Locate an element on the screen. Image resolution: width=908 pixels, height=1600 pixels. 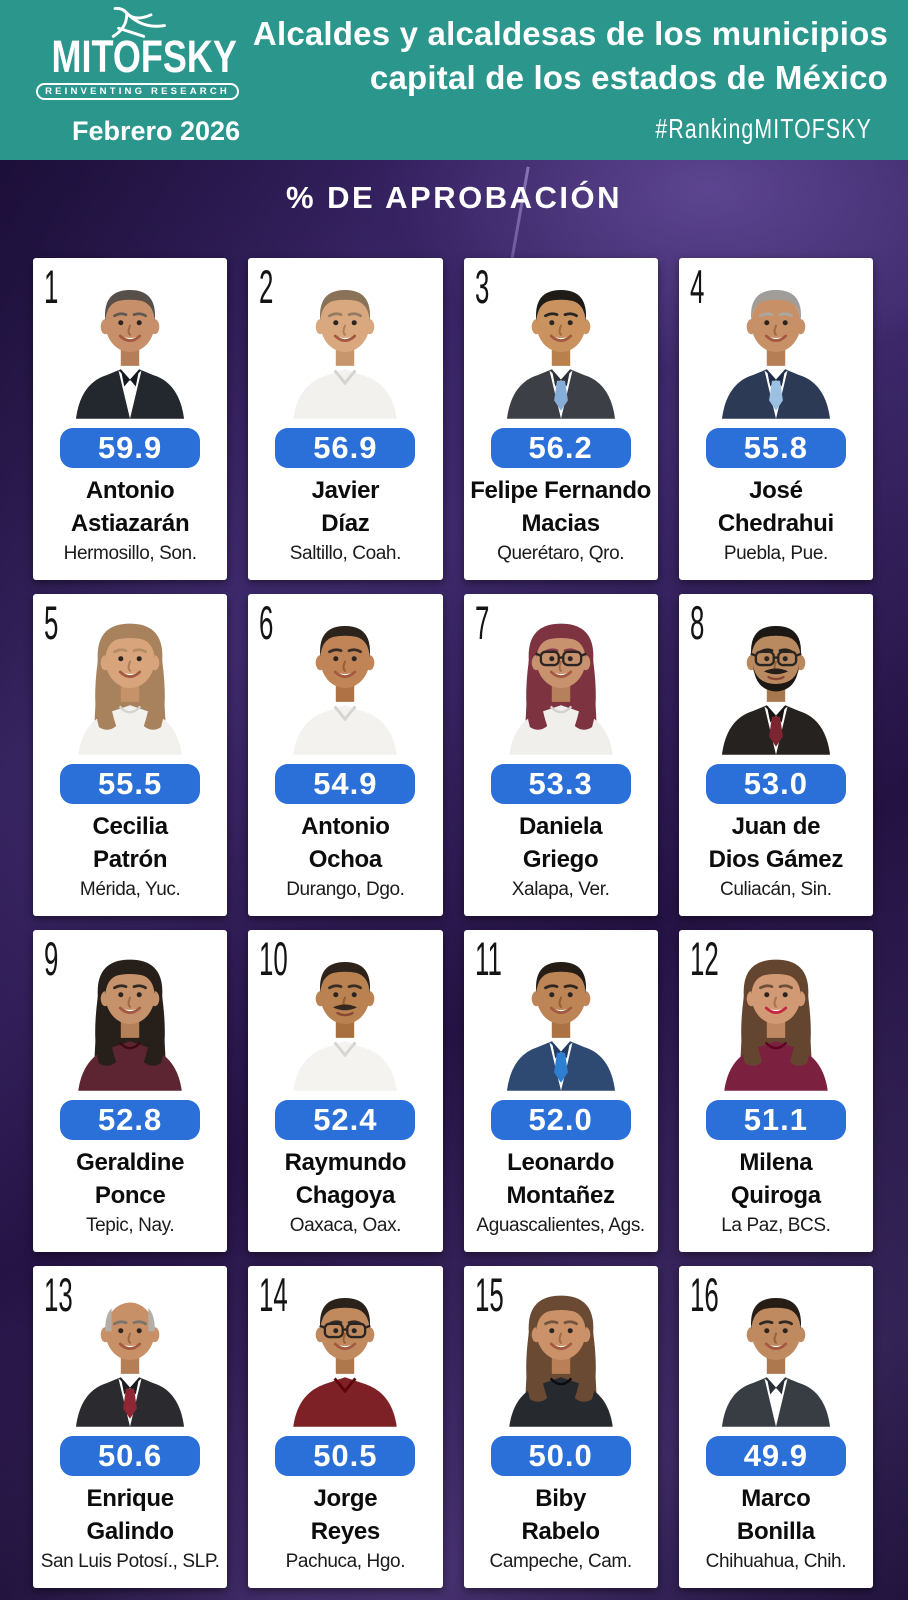
approval-score-badge: 51.1 is located at coordinates (775, 1120).